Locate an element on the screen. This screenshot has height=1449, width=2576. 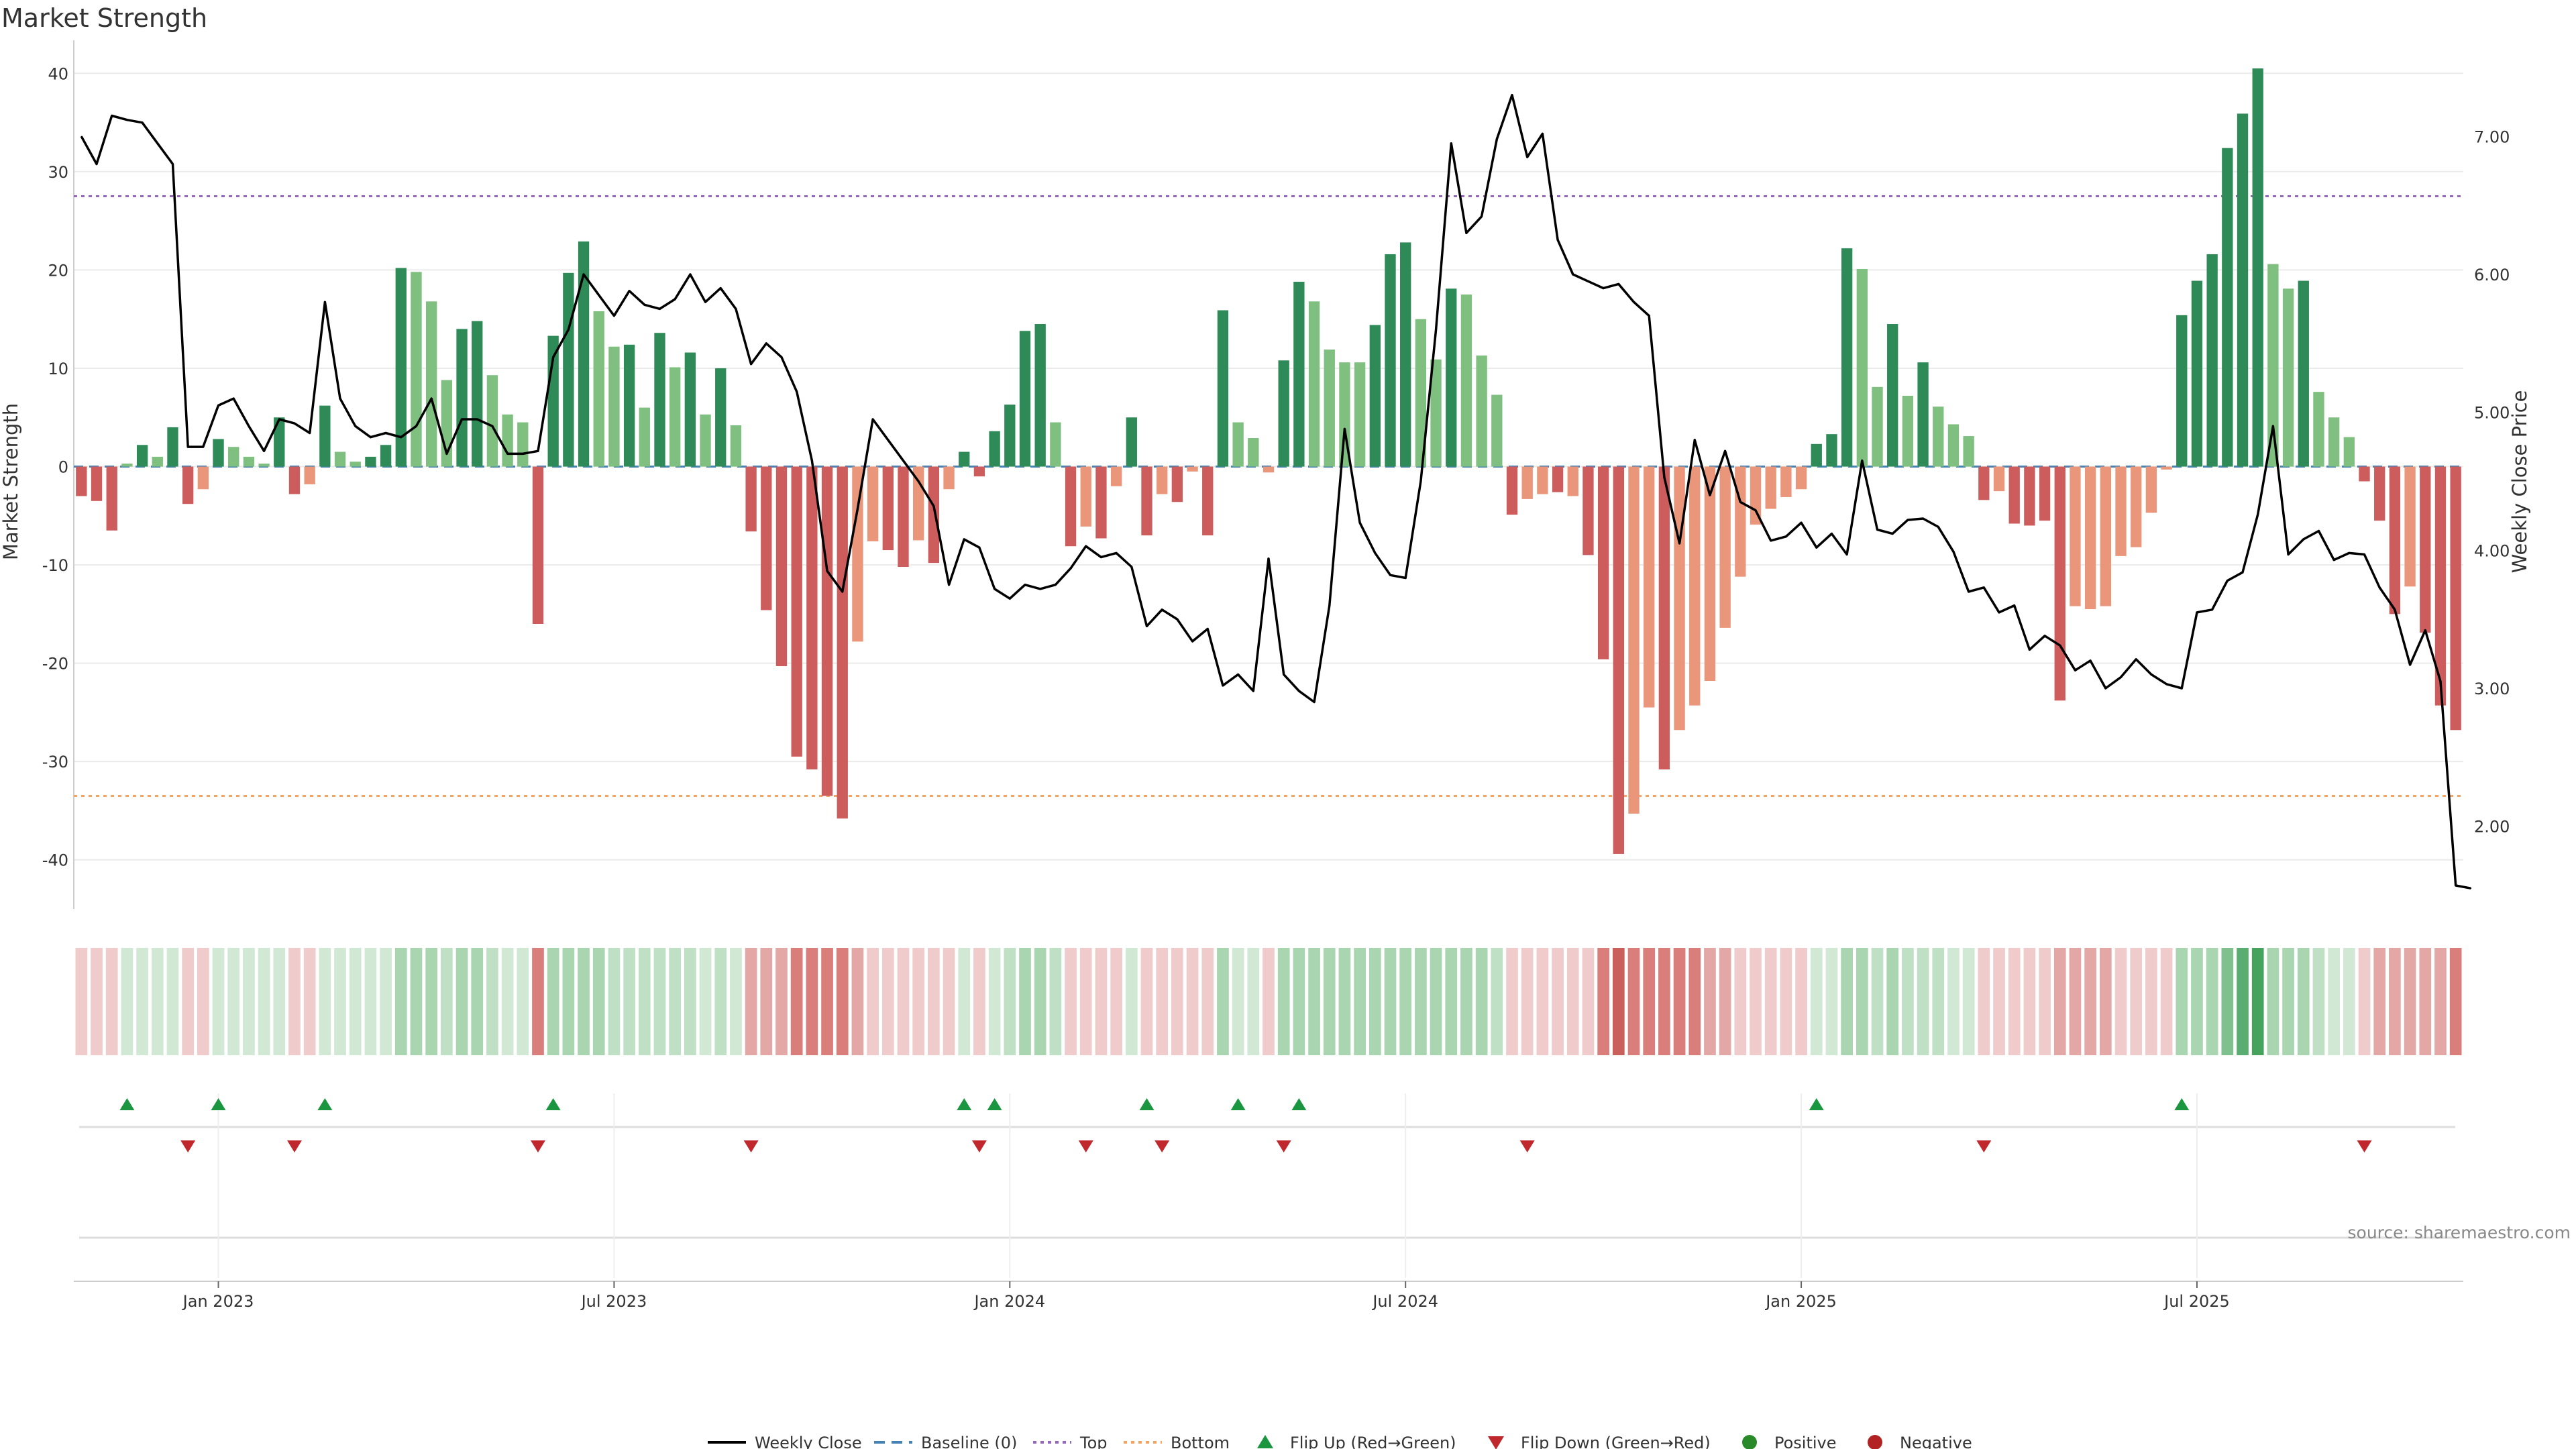
legend-negative-swatch is located at coordinates (1875, 1442).